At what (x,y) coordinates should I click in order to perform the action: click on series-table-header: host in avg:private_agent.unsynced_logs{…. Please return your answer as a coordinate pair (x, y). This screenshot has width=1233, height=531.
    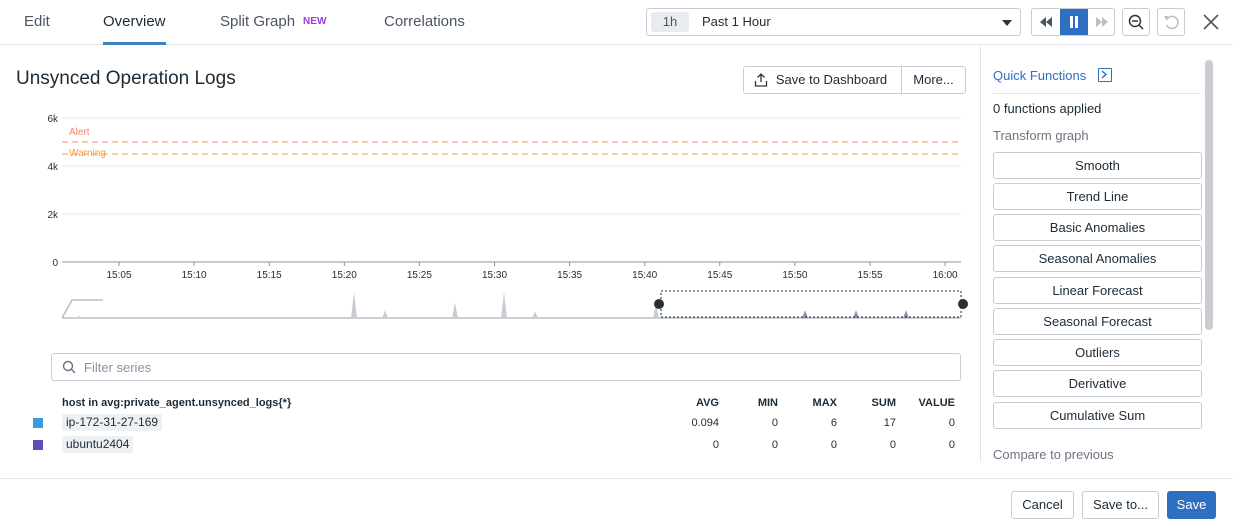
    Looking at the image, I should click on (177, 403).